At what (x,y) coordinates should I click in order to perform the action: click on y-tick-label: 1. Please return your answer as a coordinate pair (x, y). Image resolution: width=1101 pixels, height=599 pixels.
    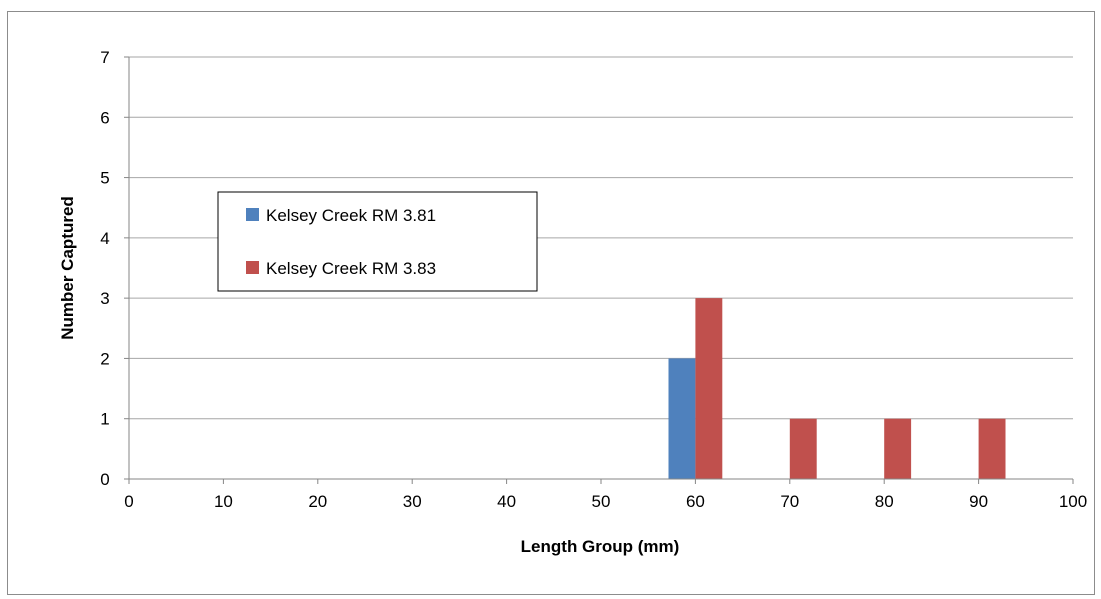
    Looking at the image, I should click on (104, 419).